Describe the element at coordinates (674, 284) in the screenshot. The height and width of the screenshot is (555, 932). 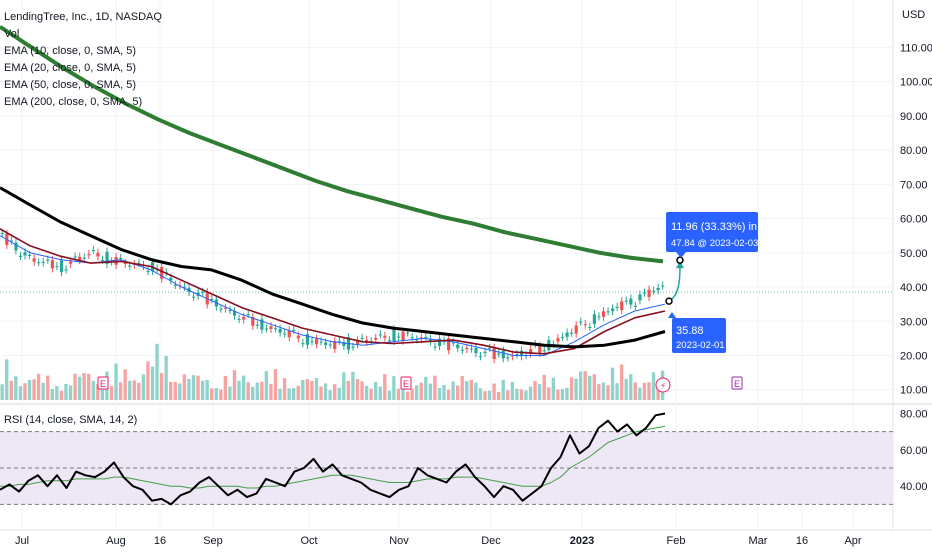
I see `measure-arrow` at that location.